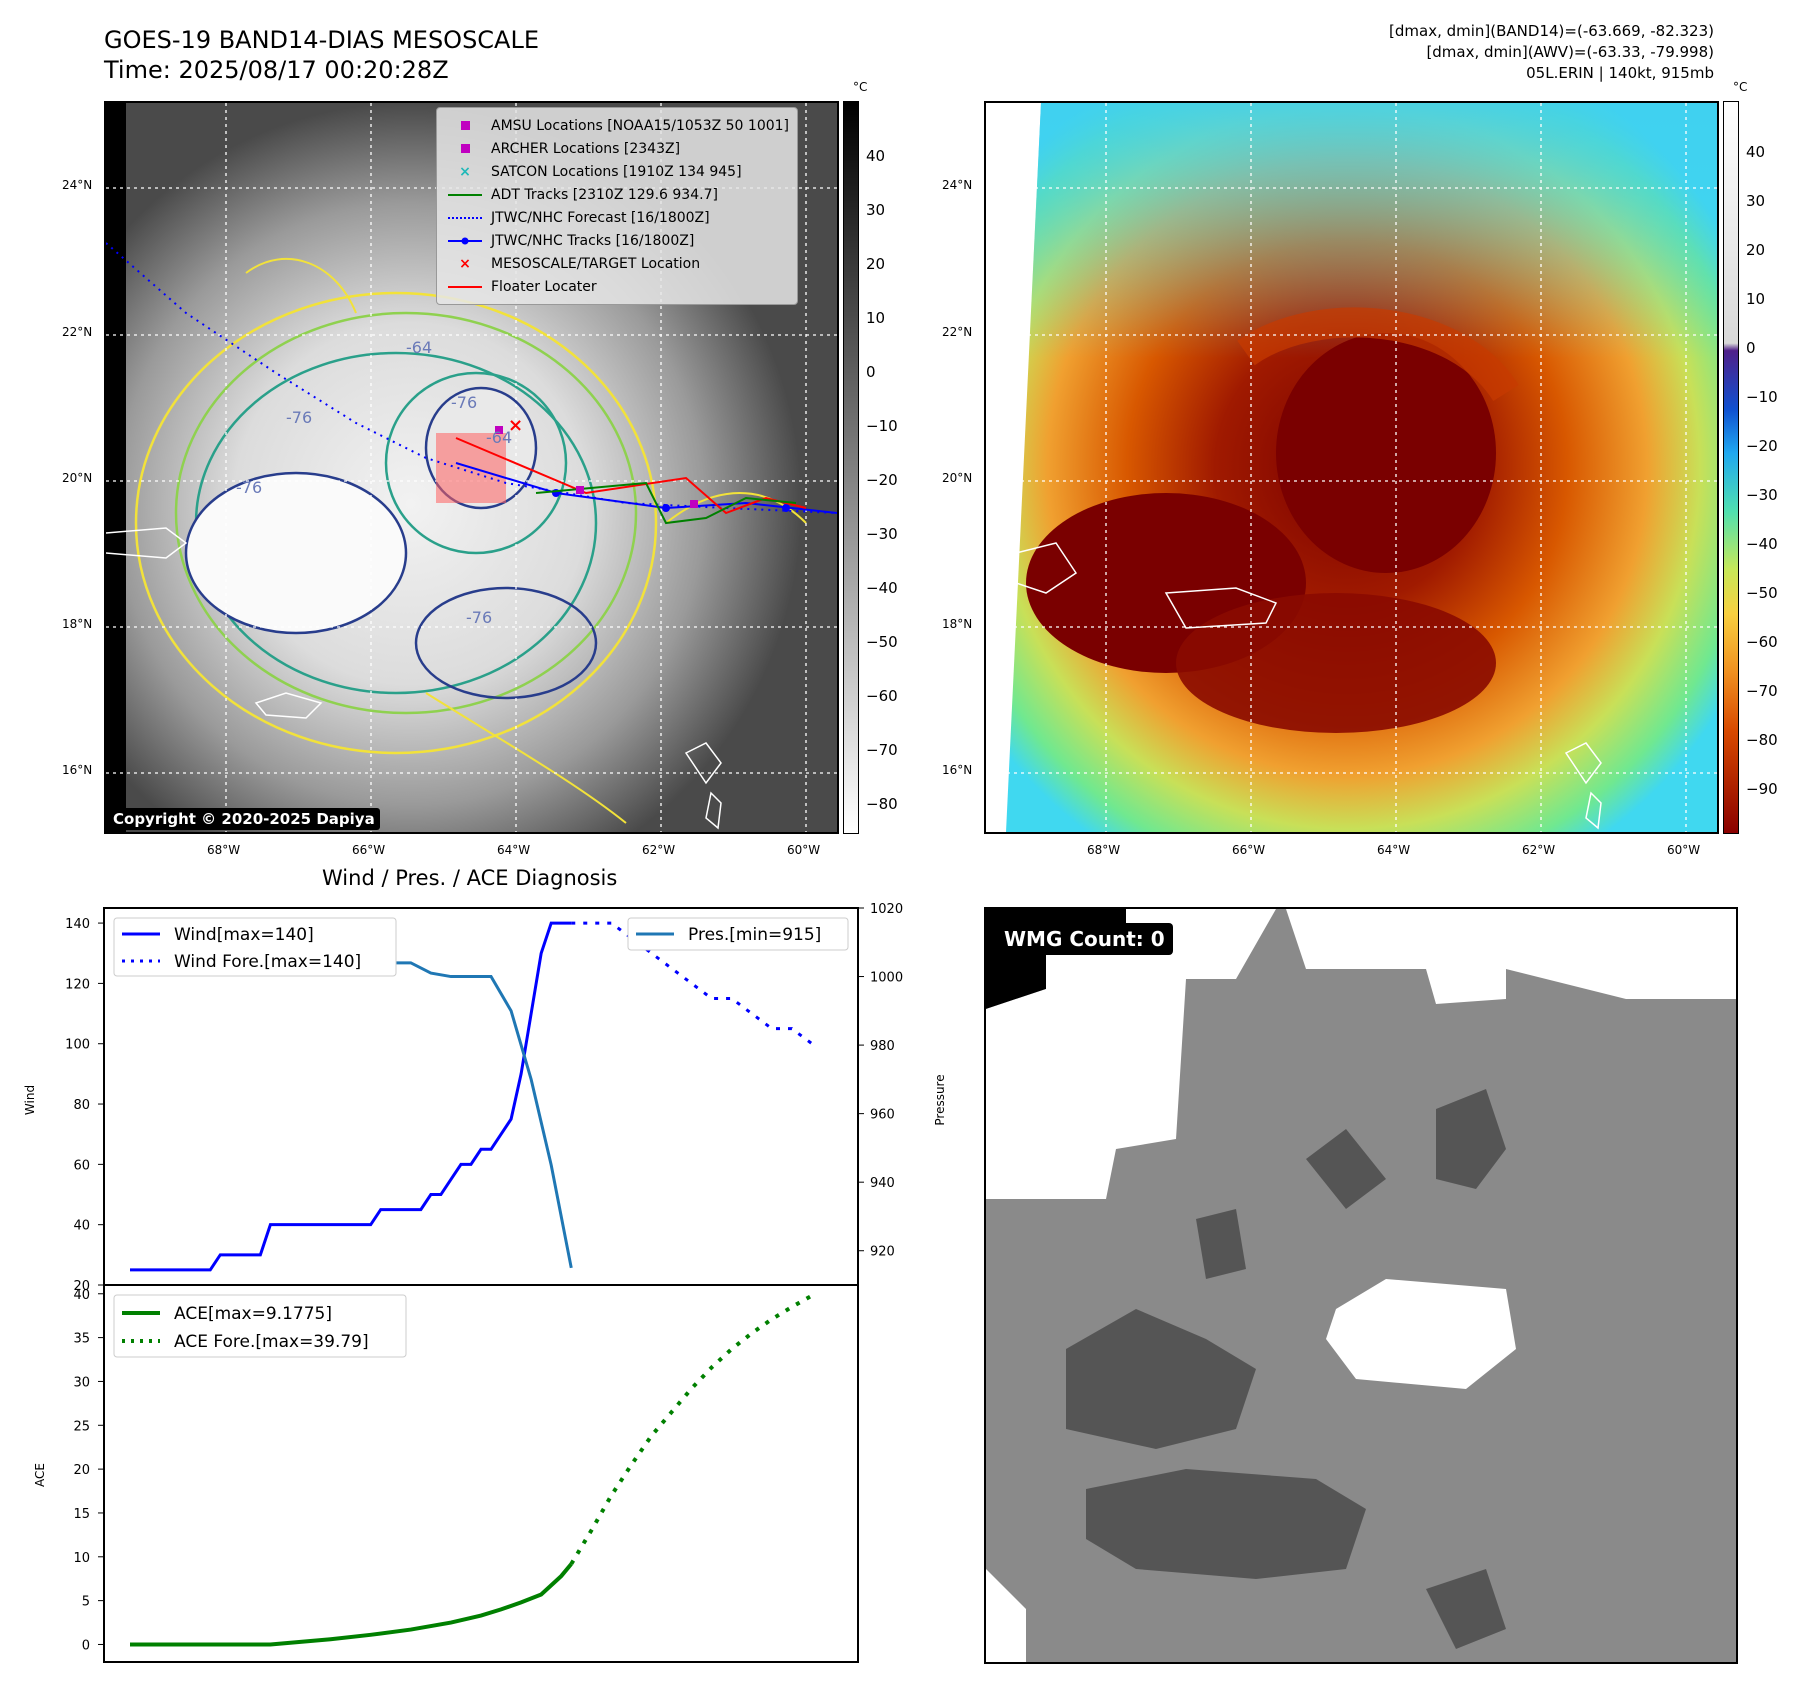 The image size is (1797, 1690). What do you see at coordinates (754, 935) in the screenshot?
I see `pressure-legend-label: Pres.[min=915]` at bounding box center [754, 935].